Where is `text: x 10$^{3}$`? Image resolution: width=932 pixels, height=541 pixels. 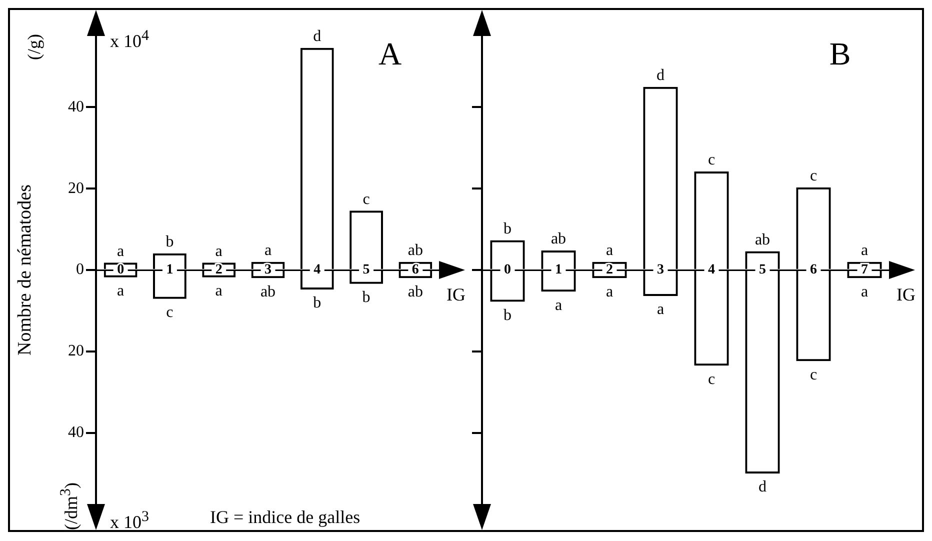
text: x 10$^{3}$ is located at coordinates (129, 520).